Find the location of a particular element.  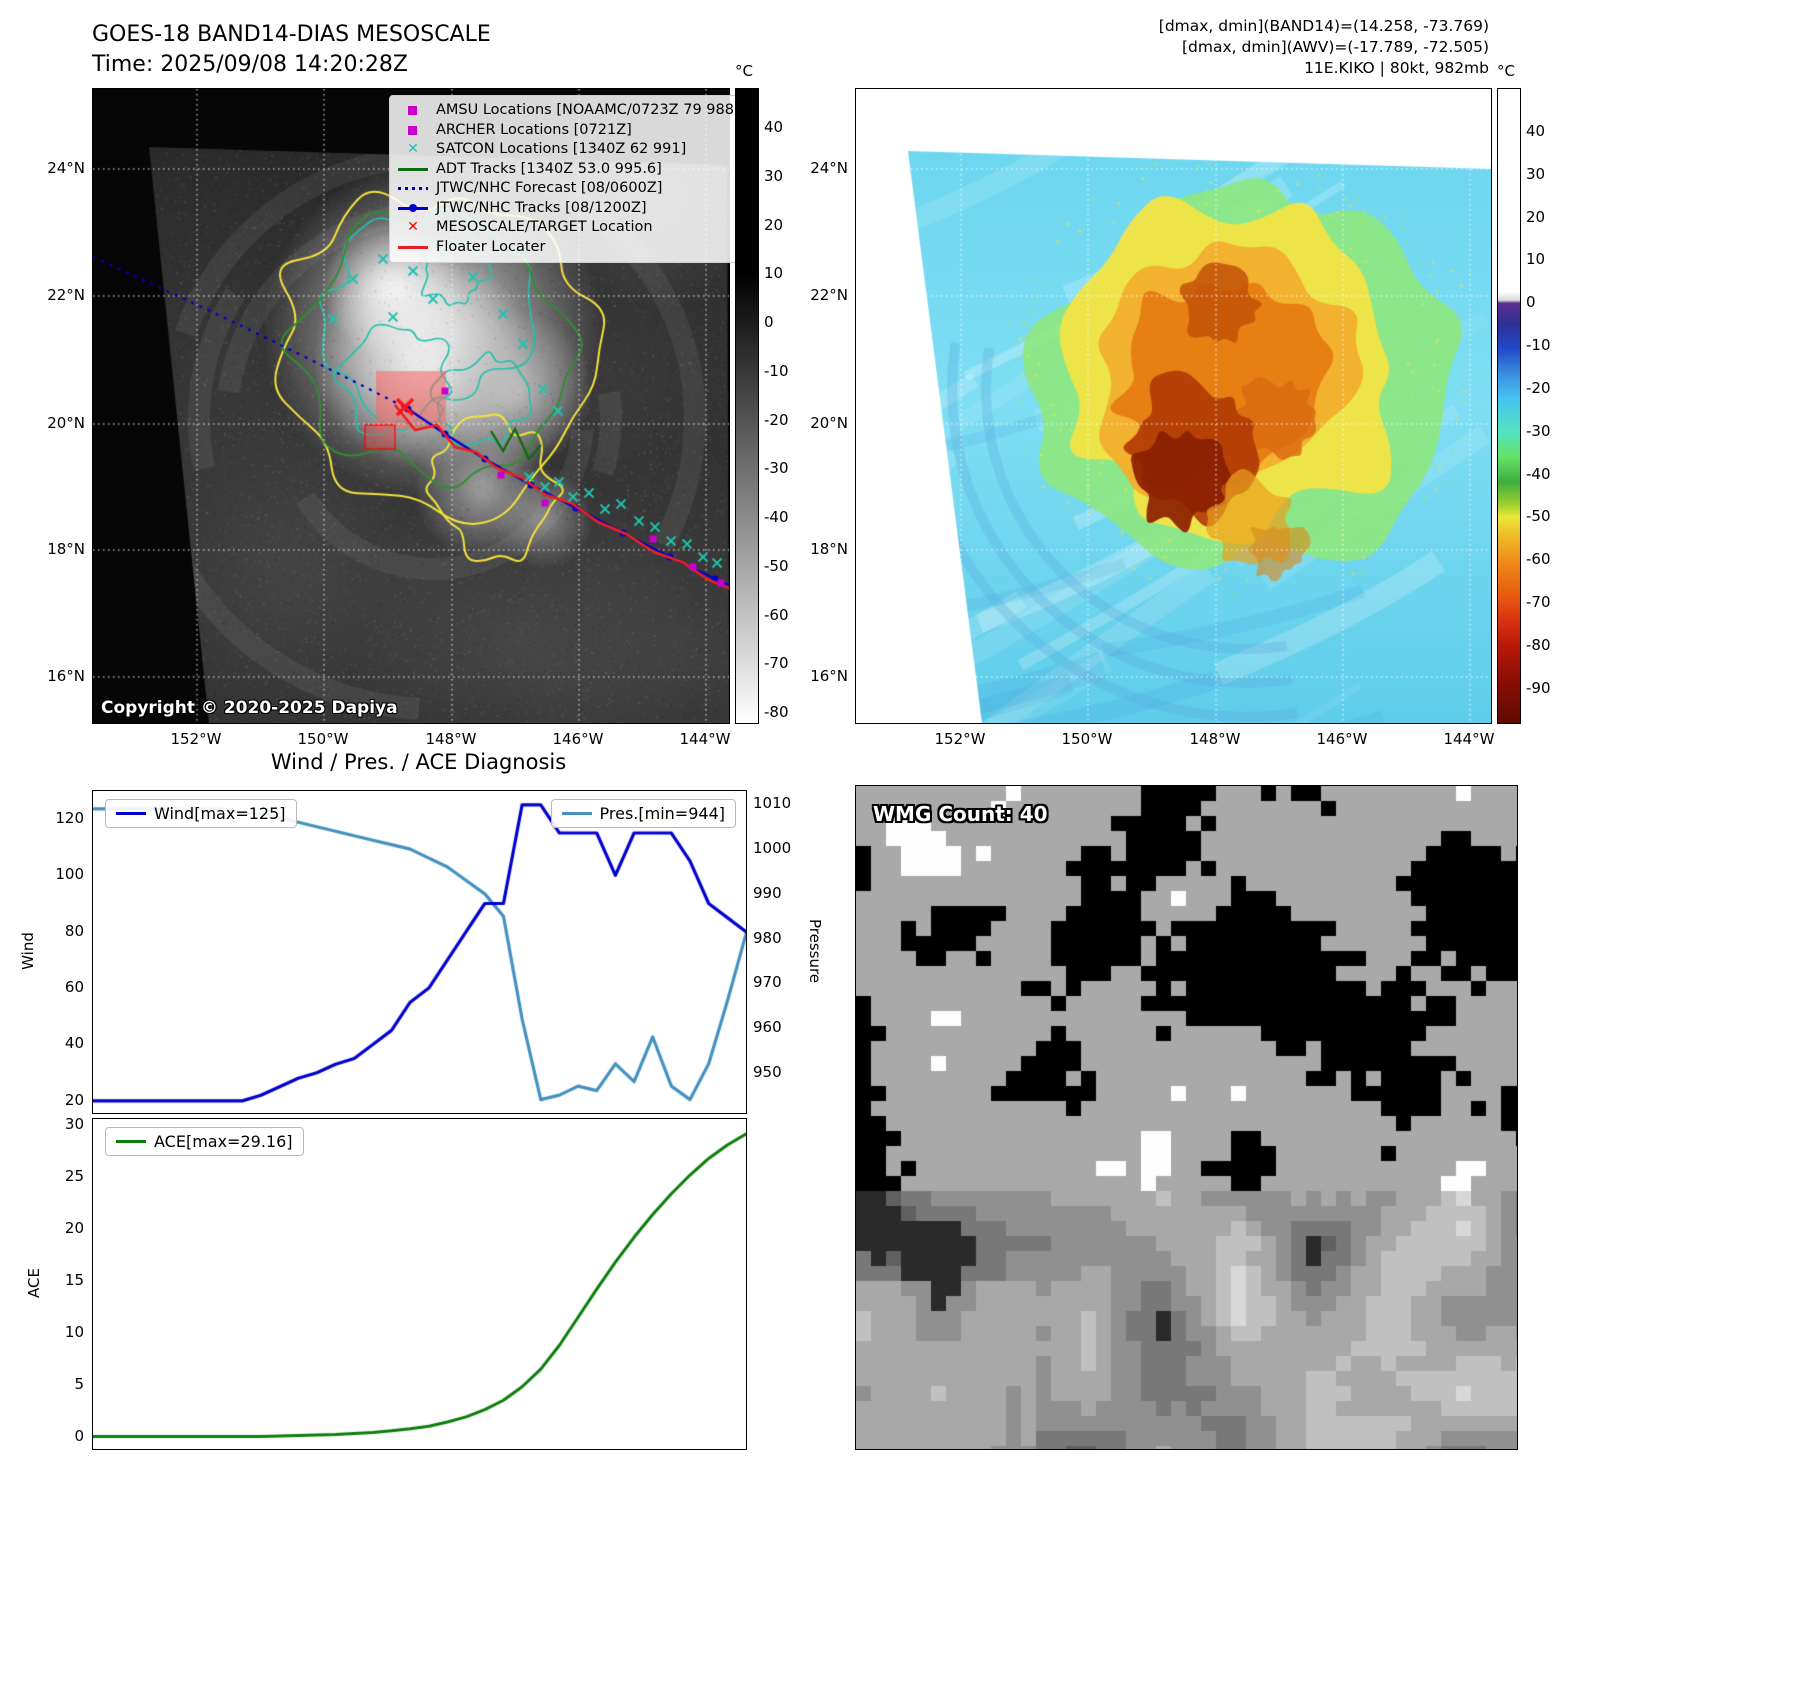

legend-item-label: AMSU Locations [NOAAMC/0723Z 79 988] is located at coordinates (588, 110).